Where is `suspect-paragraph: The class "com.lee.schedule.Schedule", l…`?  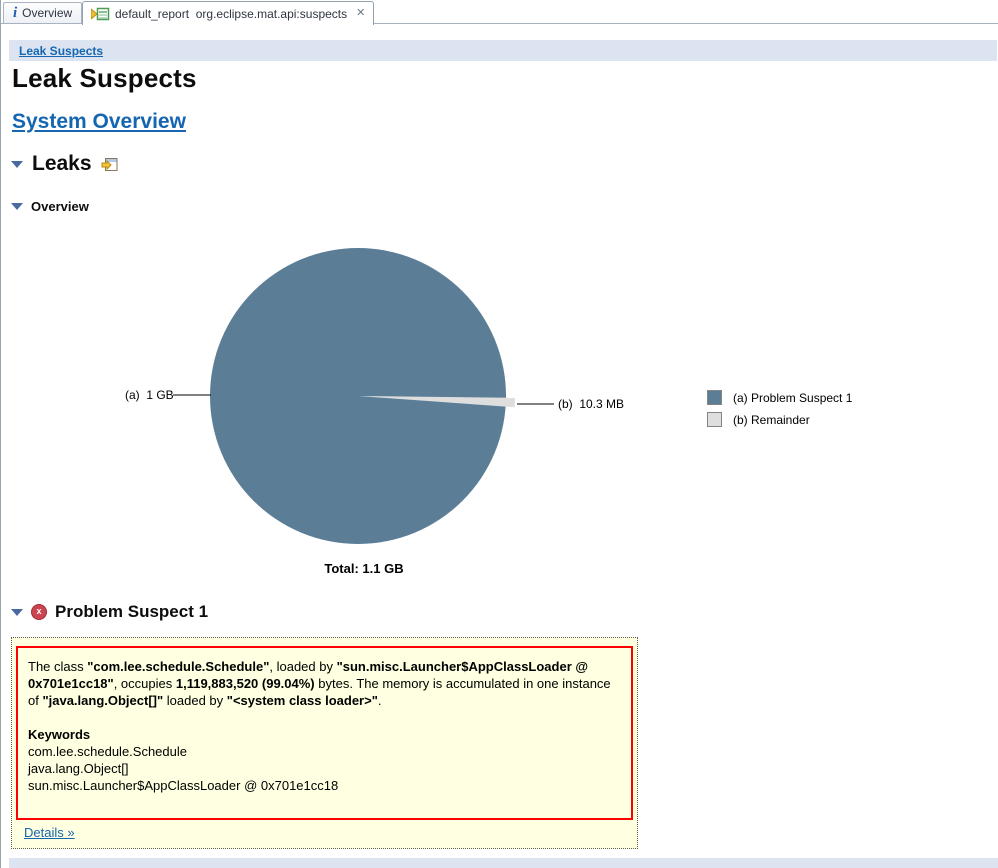
suspect-paragraph: The class "com.lee.schedule.Schedule", l… is located at coordinates (324, 683).